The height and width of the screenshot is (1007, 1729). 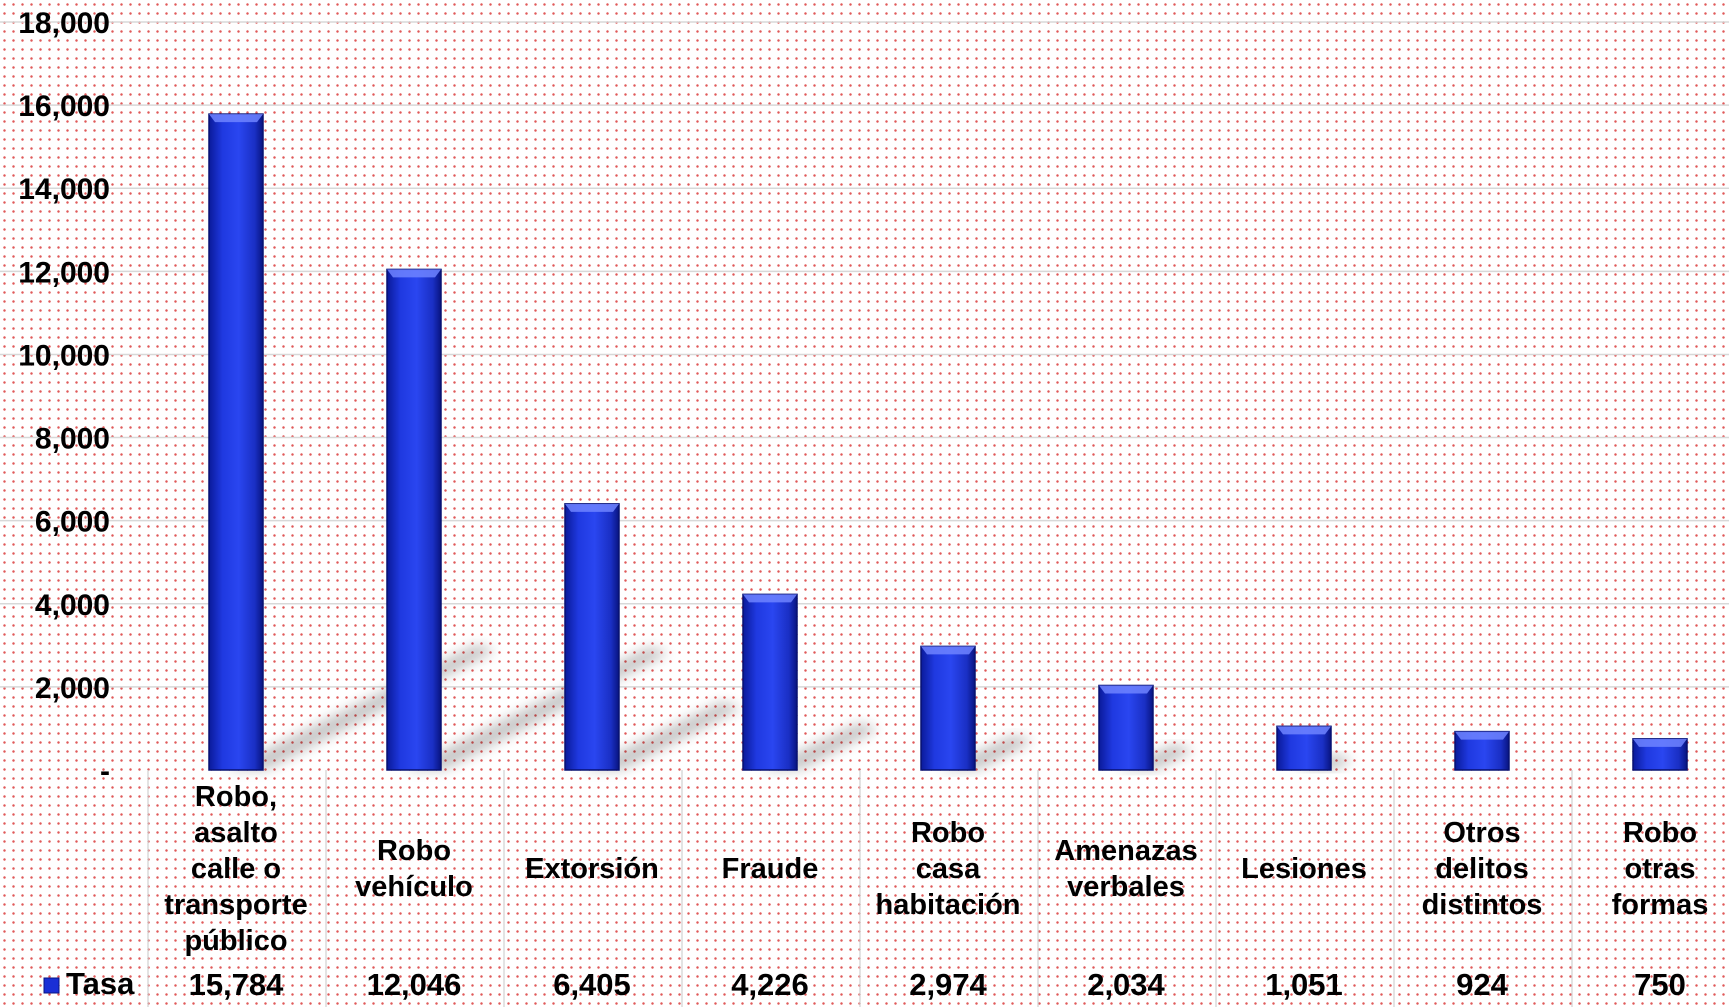 I want to click on x-tick-label: Robo, asalto calle o transporte público, so click(x=235, y=869).